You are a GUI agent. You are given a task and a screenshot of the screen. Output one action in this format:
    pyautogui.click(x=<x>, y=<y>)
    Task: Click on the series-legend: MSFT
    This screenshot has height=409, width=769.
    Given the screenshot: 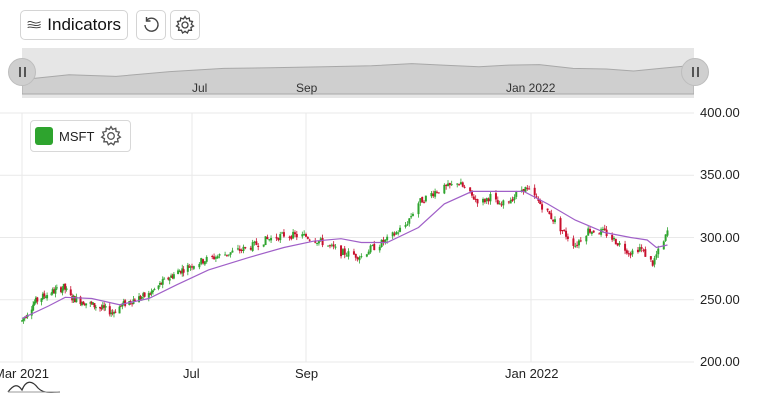 What is the action you would take?
    pyautogui.click(x=80, y=136)
    